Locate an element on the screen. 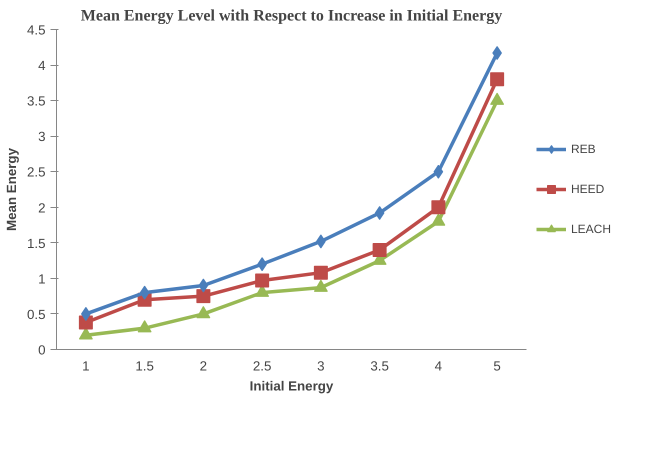 This screenshot has height=459, width=664. x-tick-label: 2 is located at coordinates (204, 366).